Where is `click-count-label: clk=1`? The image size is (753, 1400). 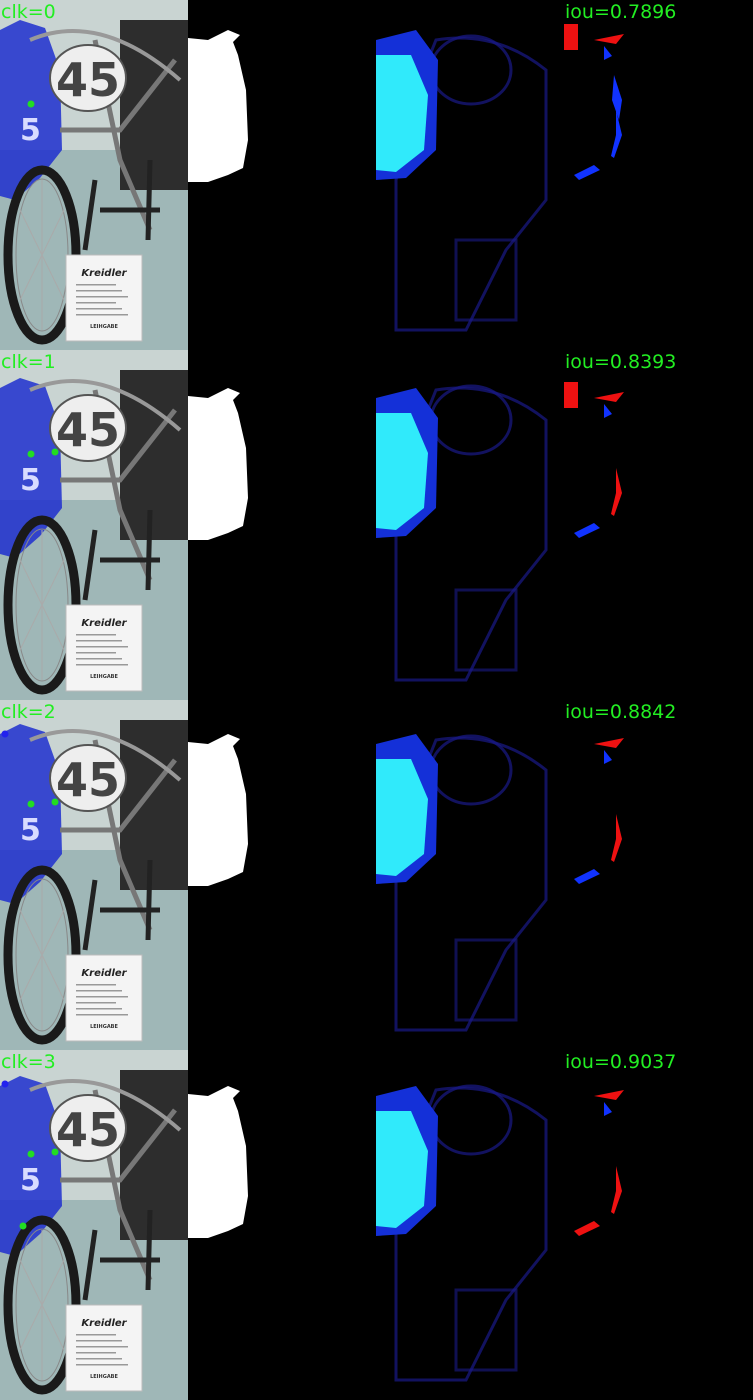 click-count-label: clk=1 is located at coordinates (28, 362).